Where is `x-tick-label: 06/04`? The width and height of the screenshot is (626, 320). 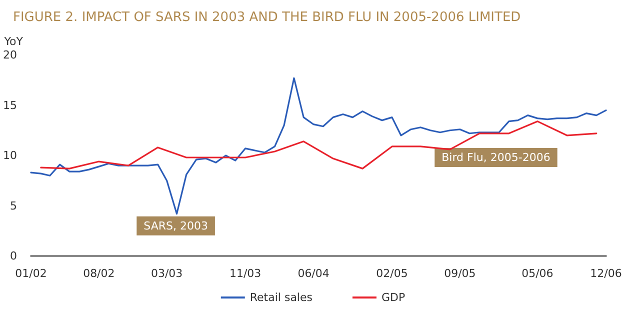
x-tick-label: 06/04 is located at coordinates (314, 273).